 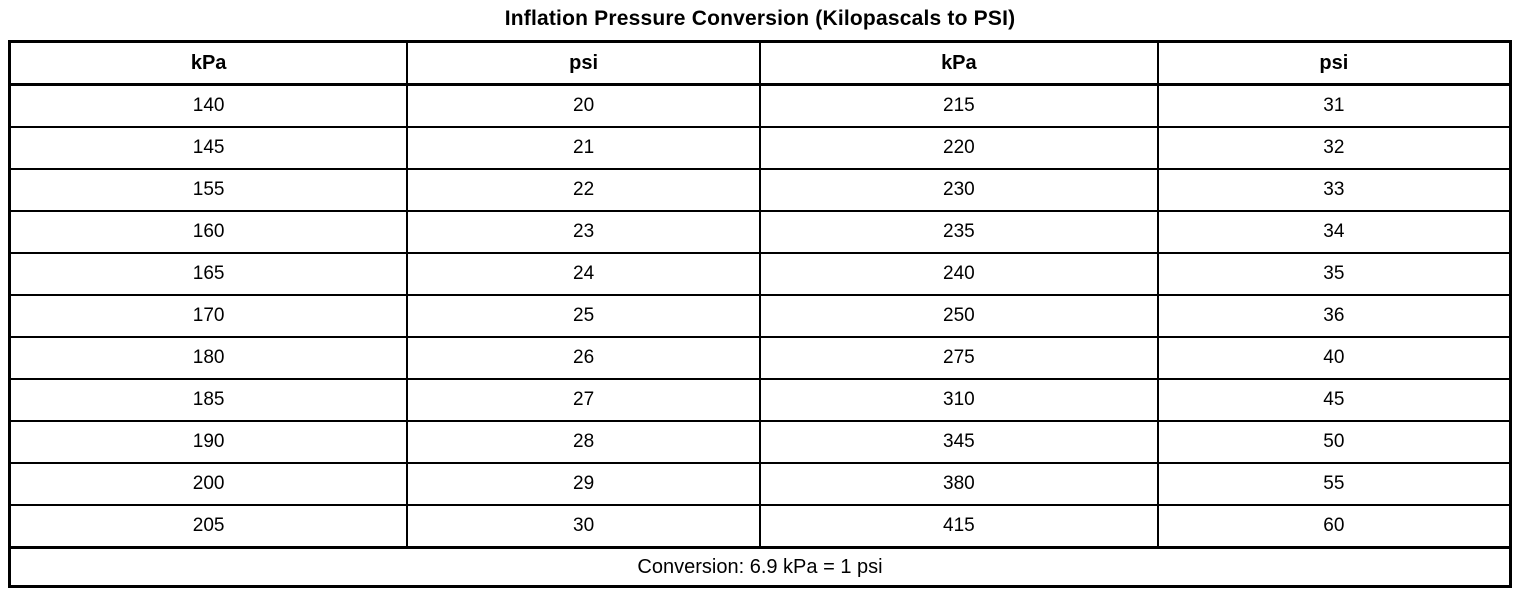 I want to click on header-cell-psi-2: psi, so click(x=1334, y=63).